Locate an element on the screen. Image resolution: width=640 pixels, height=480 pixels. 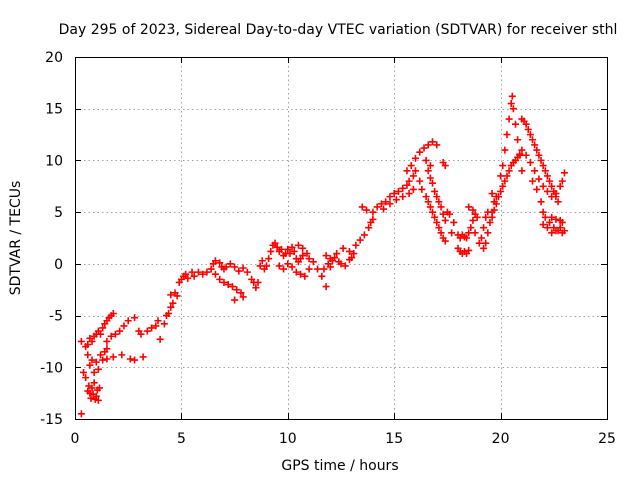
y-tick-label: 5 is located at coordinates (58, 213).